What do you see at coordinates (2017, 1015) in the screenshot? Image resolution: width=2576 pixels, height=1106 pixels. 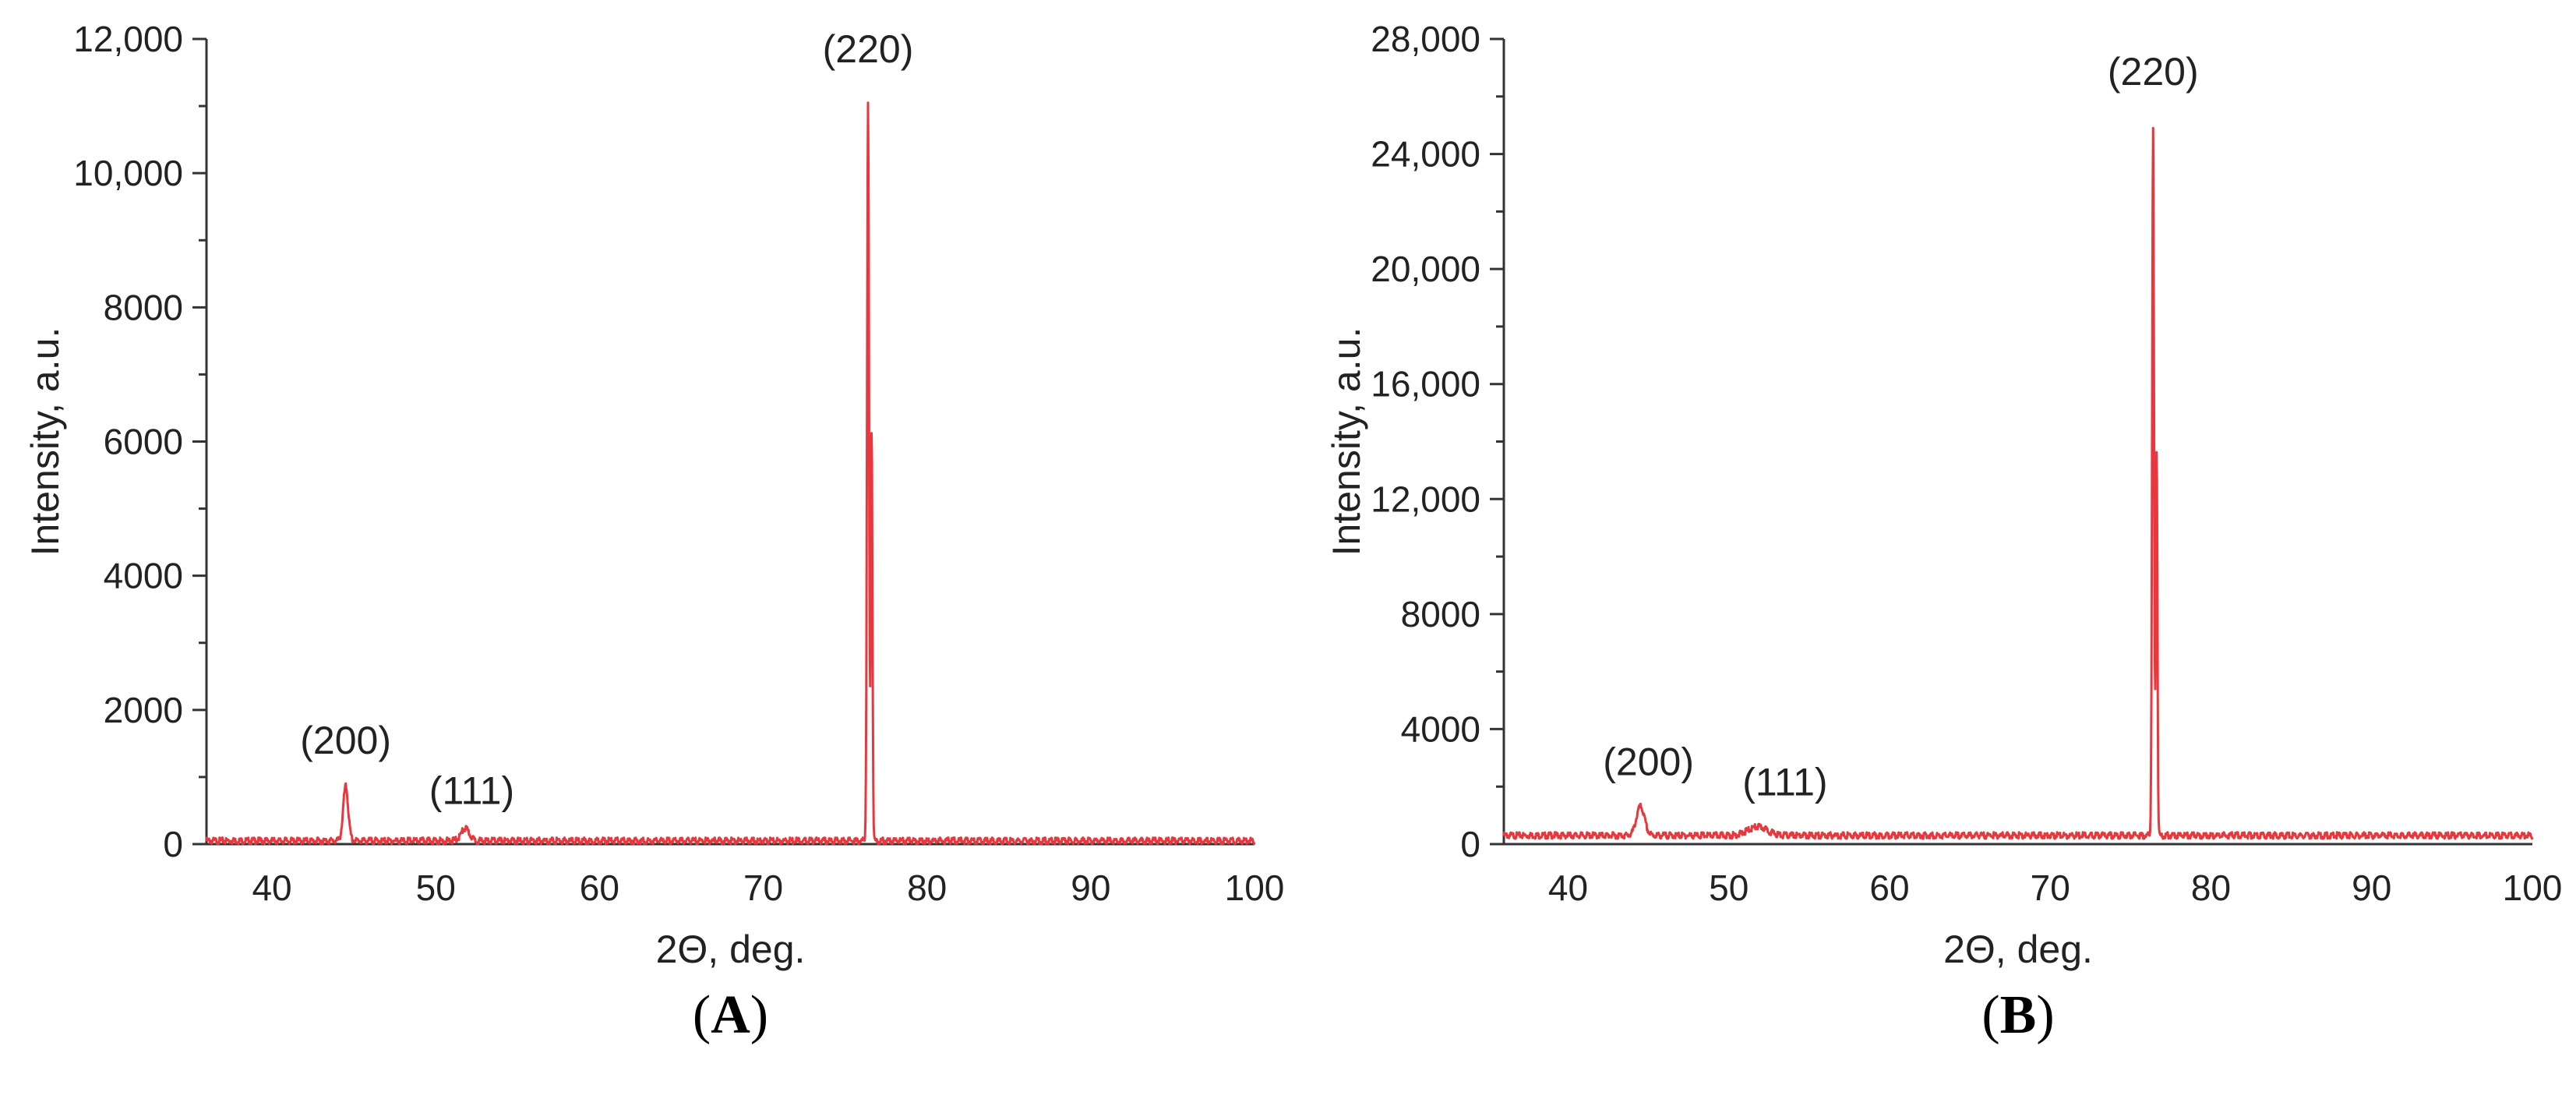 I see `panel-letter: (B)` at bounding box center [2017, 1015].